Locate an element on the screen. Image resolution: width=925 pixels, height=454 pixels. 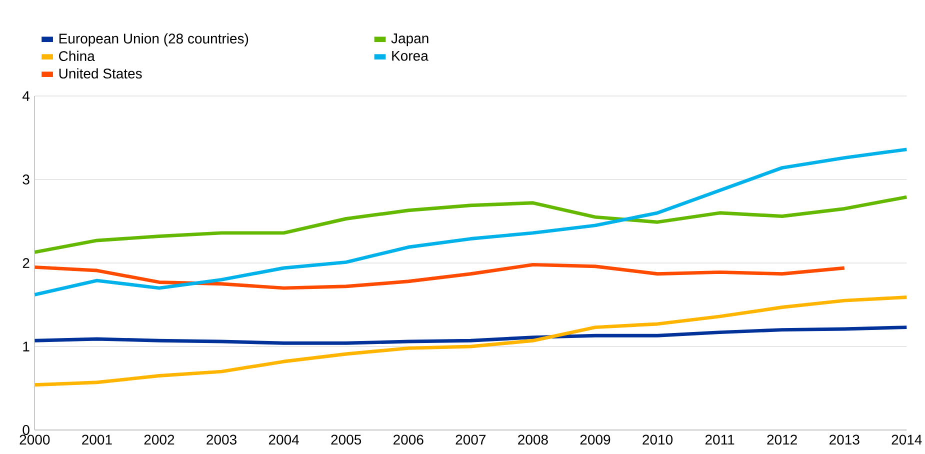
legend-label: China is located at coordinates (77, 56).